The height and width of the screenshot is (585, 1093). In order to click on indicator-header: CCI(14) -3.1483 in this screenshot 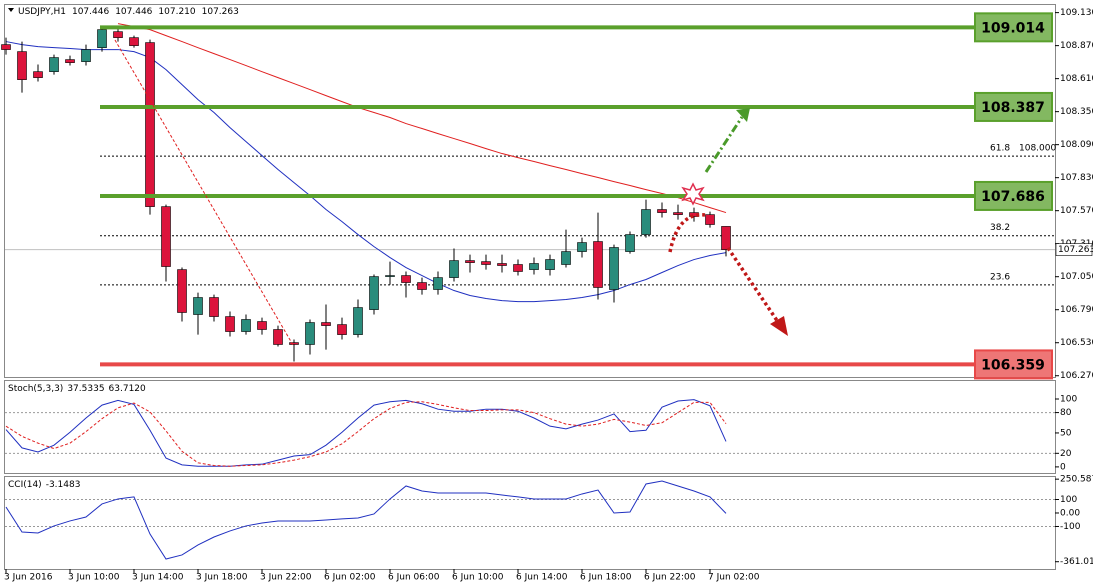, I will do `click(44, 485)`.